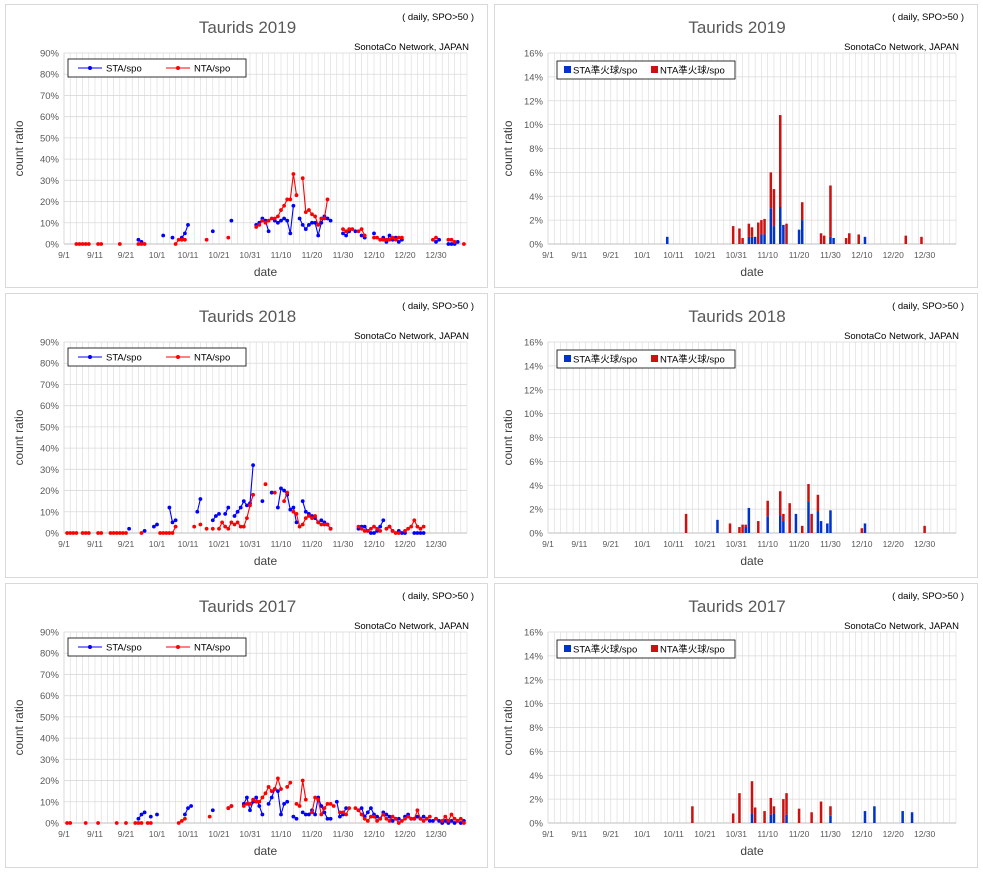 This screenshot has height=874, width=983. What do you see at coordinates (736, 316) in the screenshot?
I see `chart-title: Taurids 2018` at bounding box center [736, 316].